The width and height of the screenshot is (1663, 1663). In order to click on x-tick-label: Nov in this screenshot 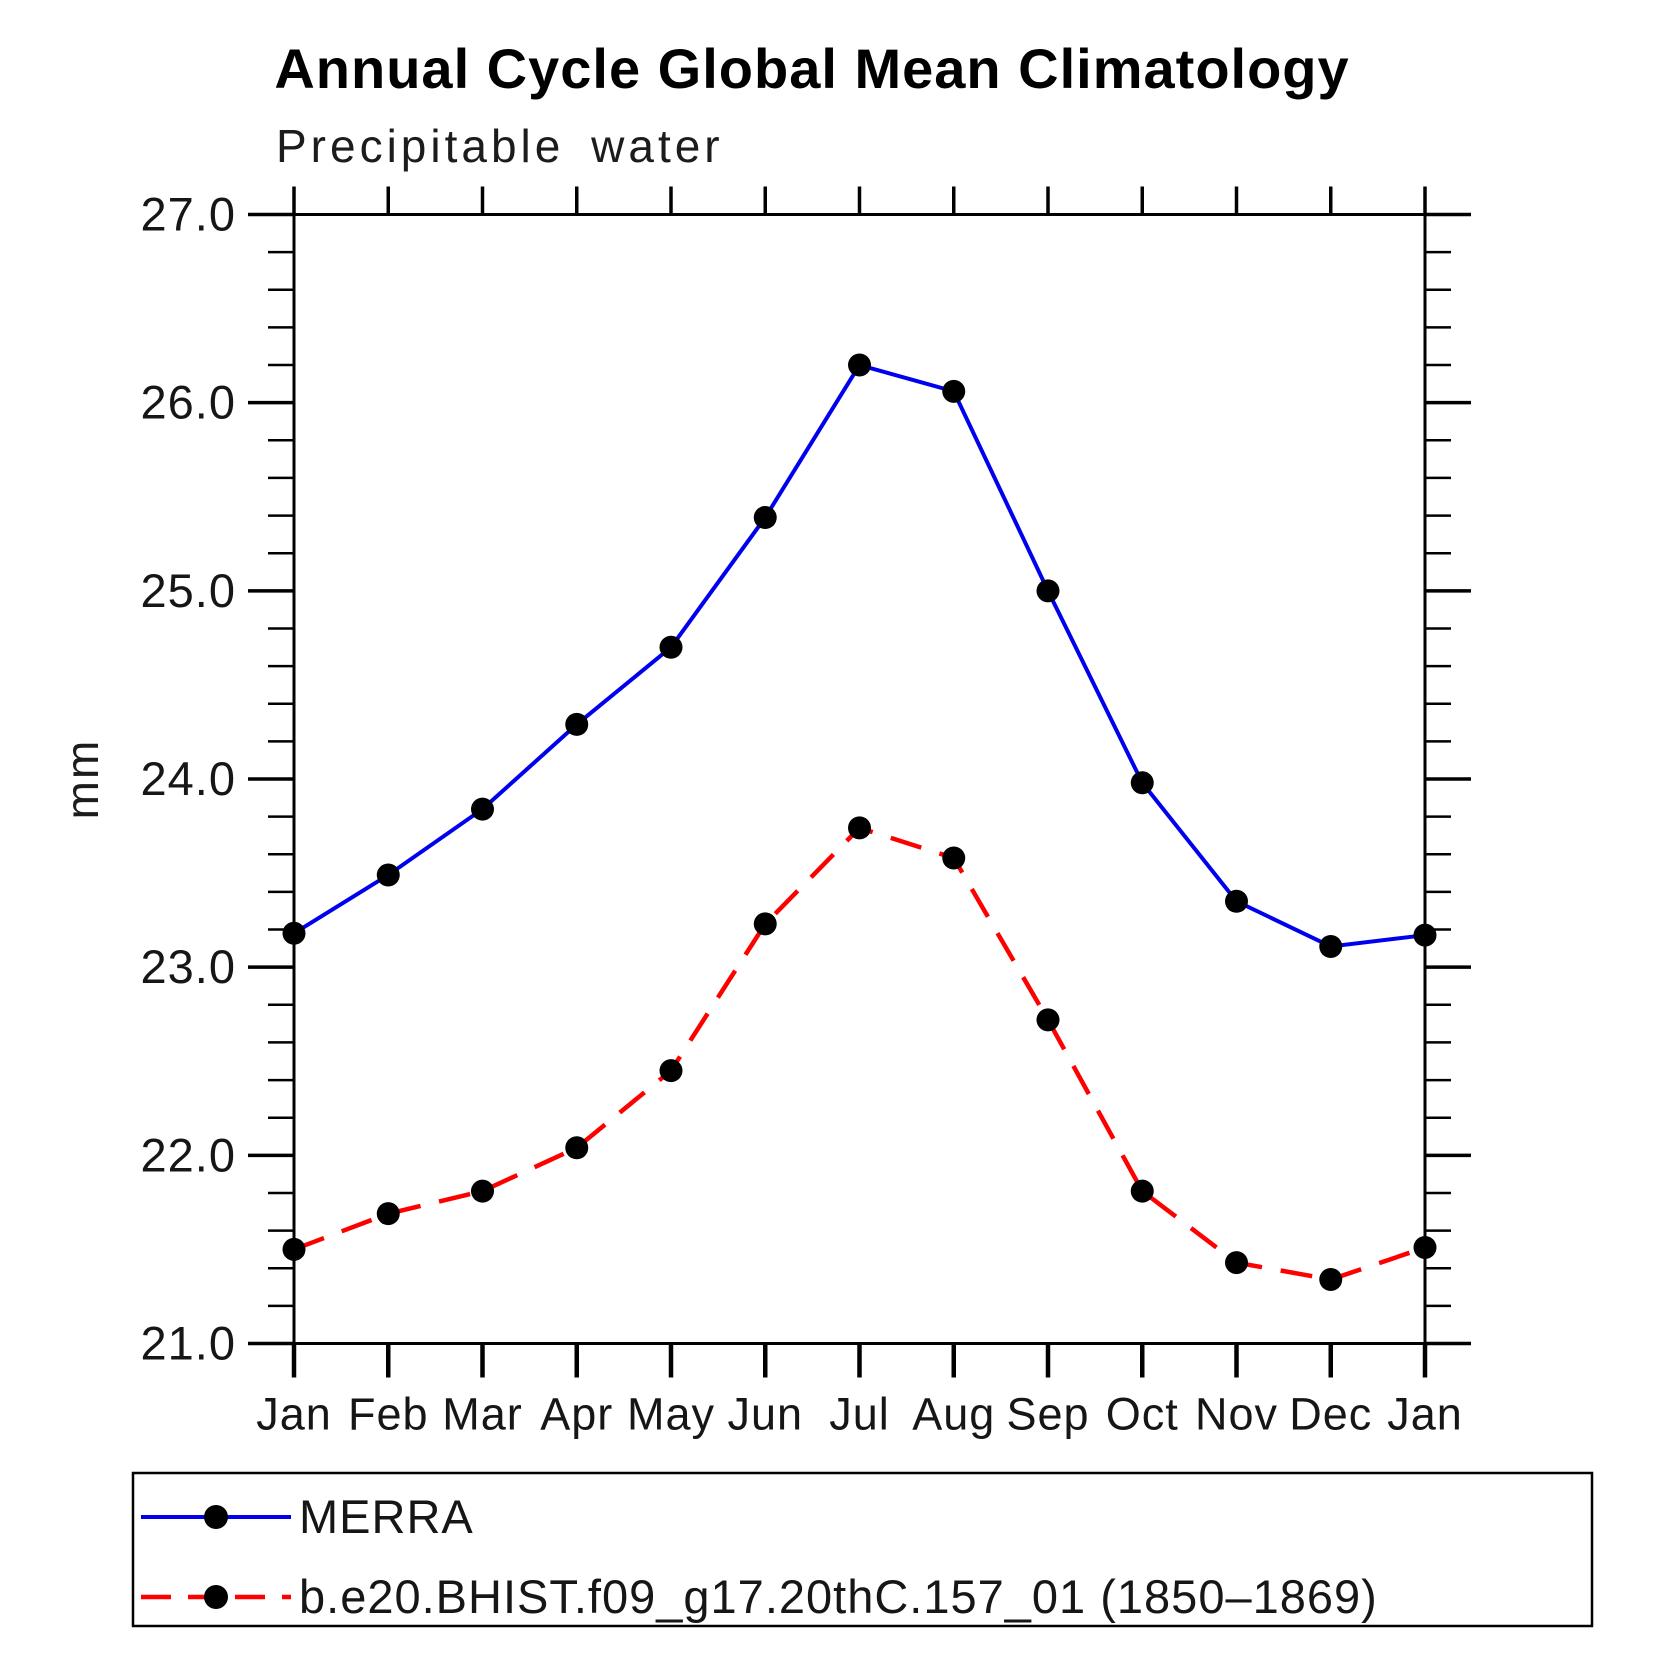, I will do `click(1236, 1414)`.